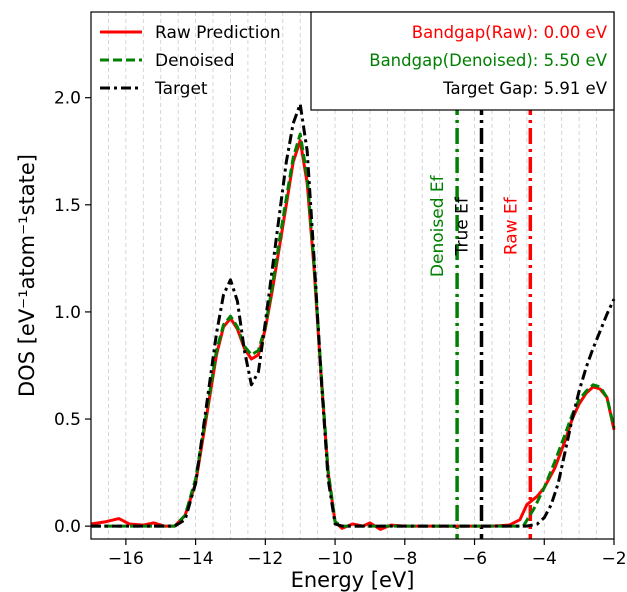  What do you see at coordinates (335, 559) in the screenshot?
I see `x-tick-label: −10` at bounding box center [335, 559].